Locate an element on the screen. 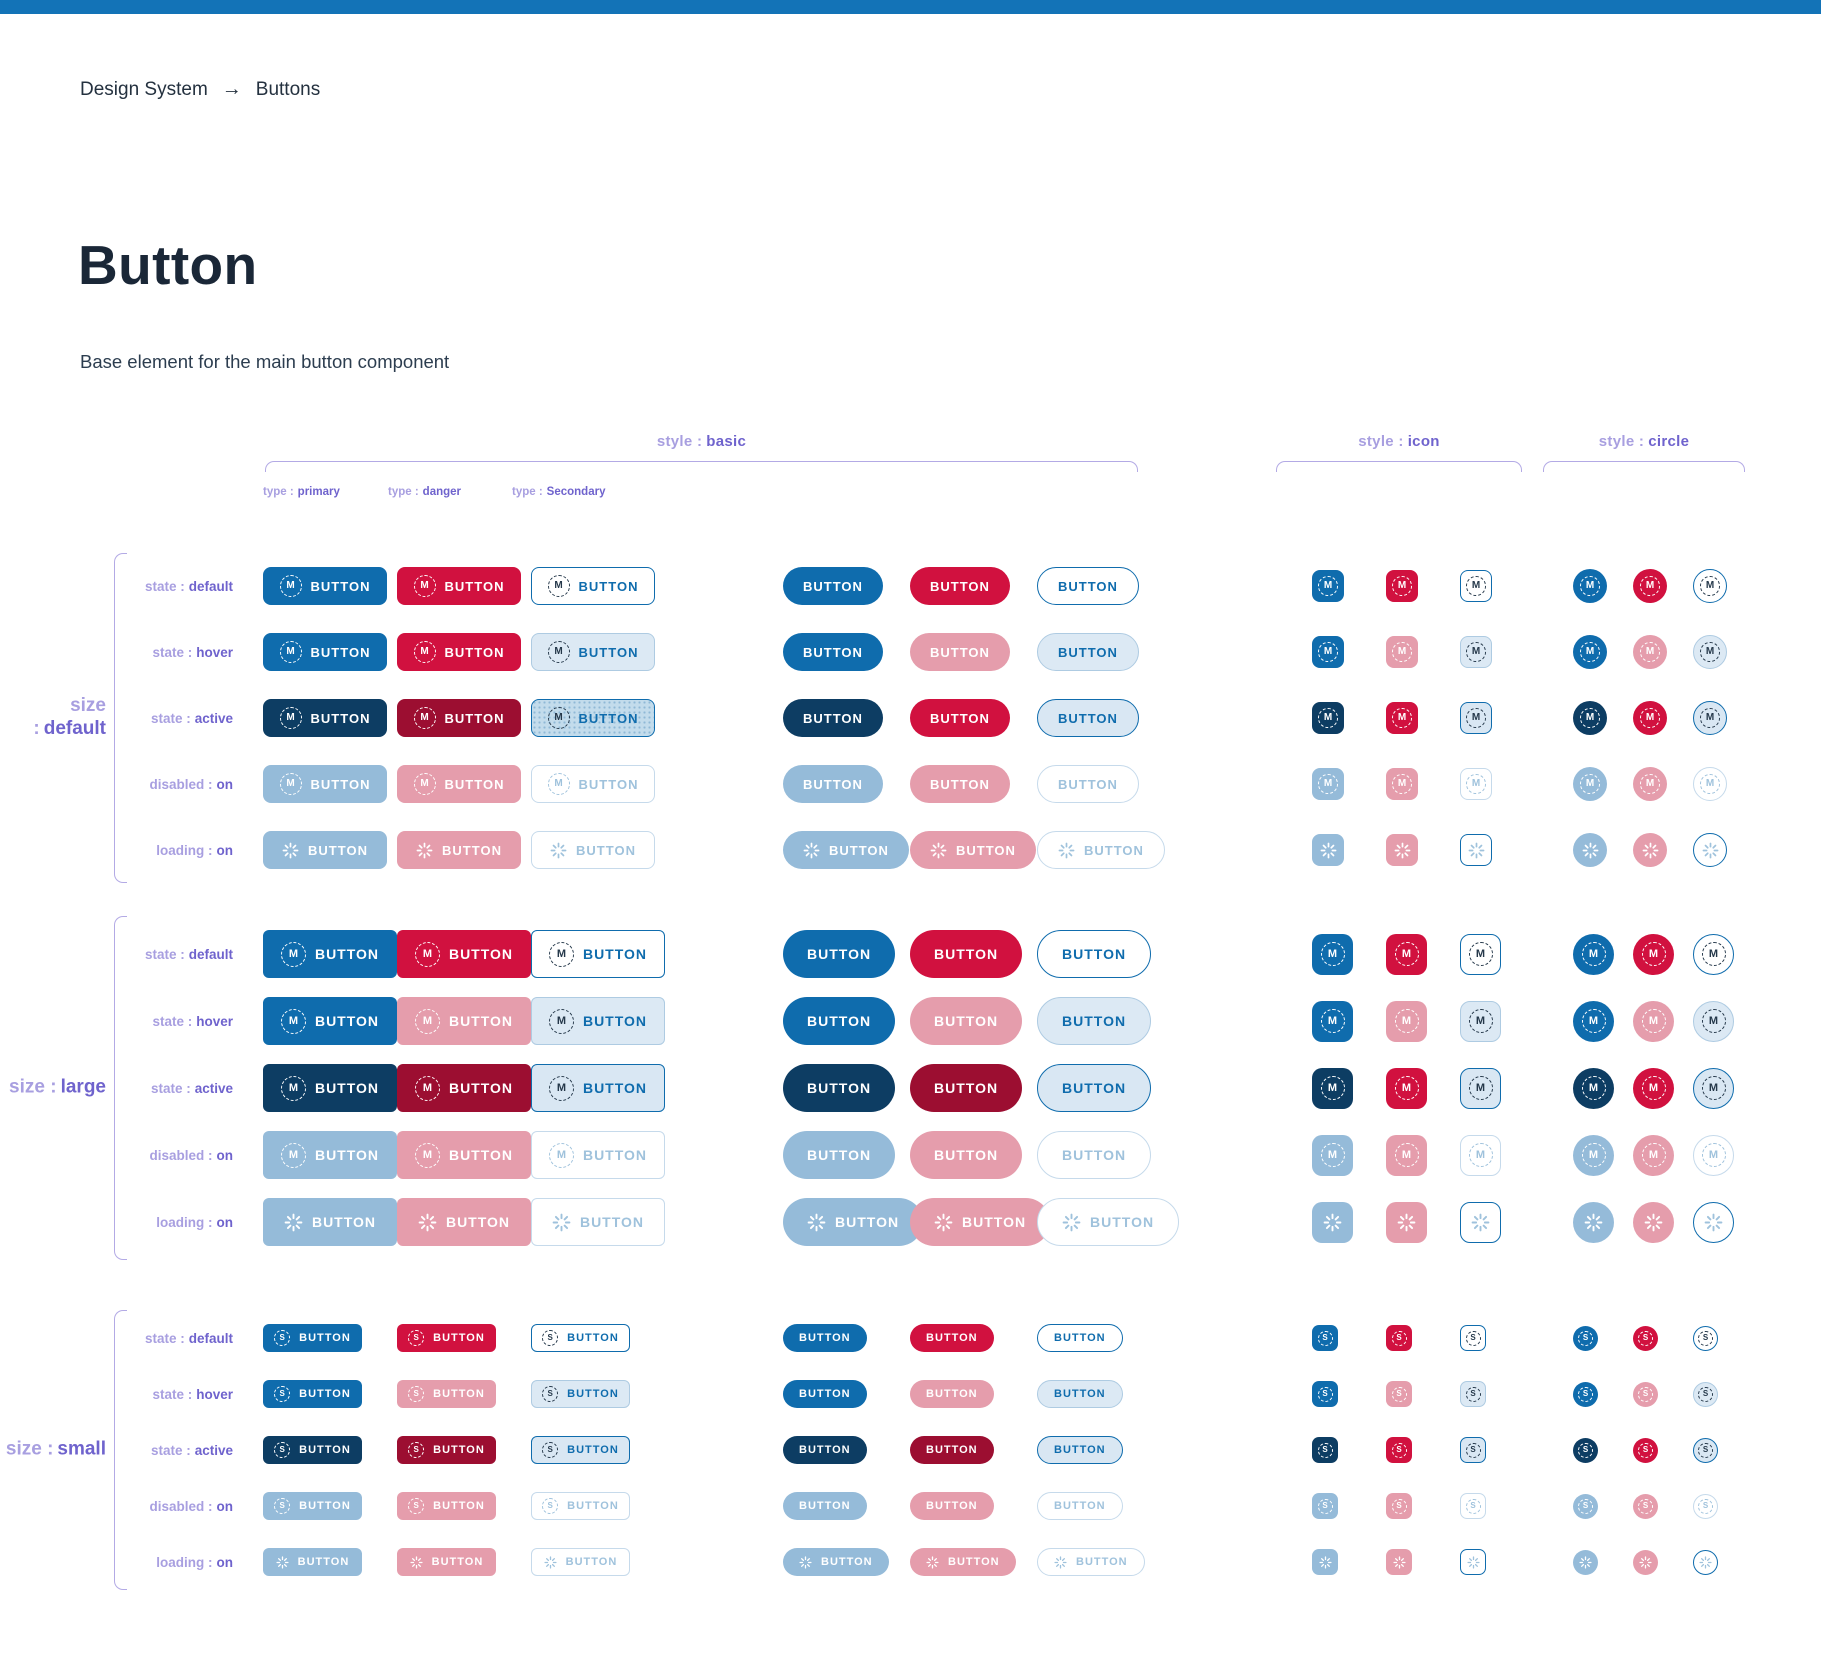 This screenshot has width=1821, height=1654. btn-default-state-active-basic-icon-primary: M BUTTON is located at coordinates (325, 718).